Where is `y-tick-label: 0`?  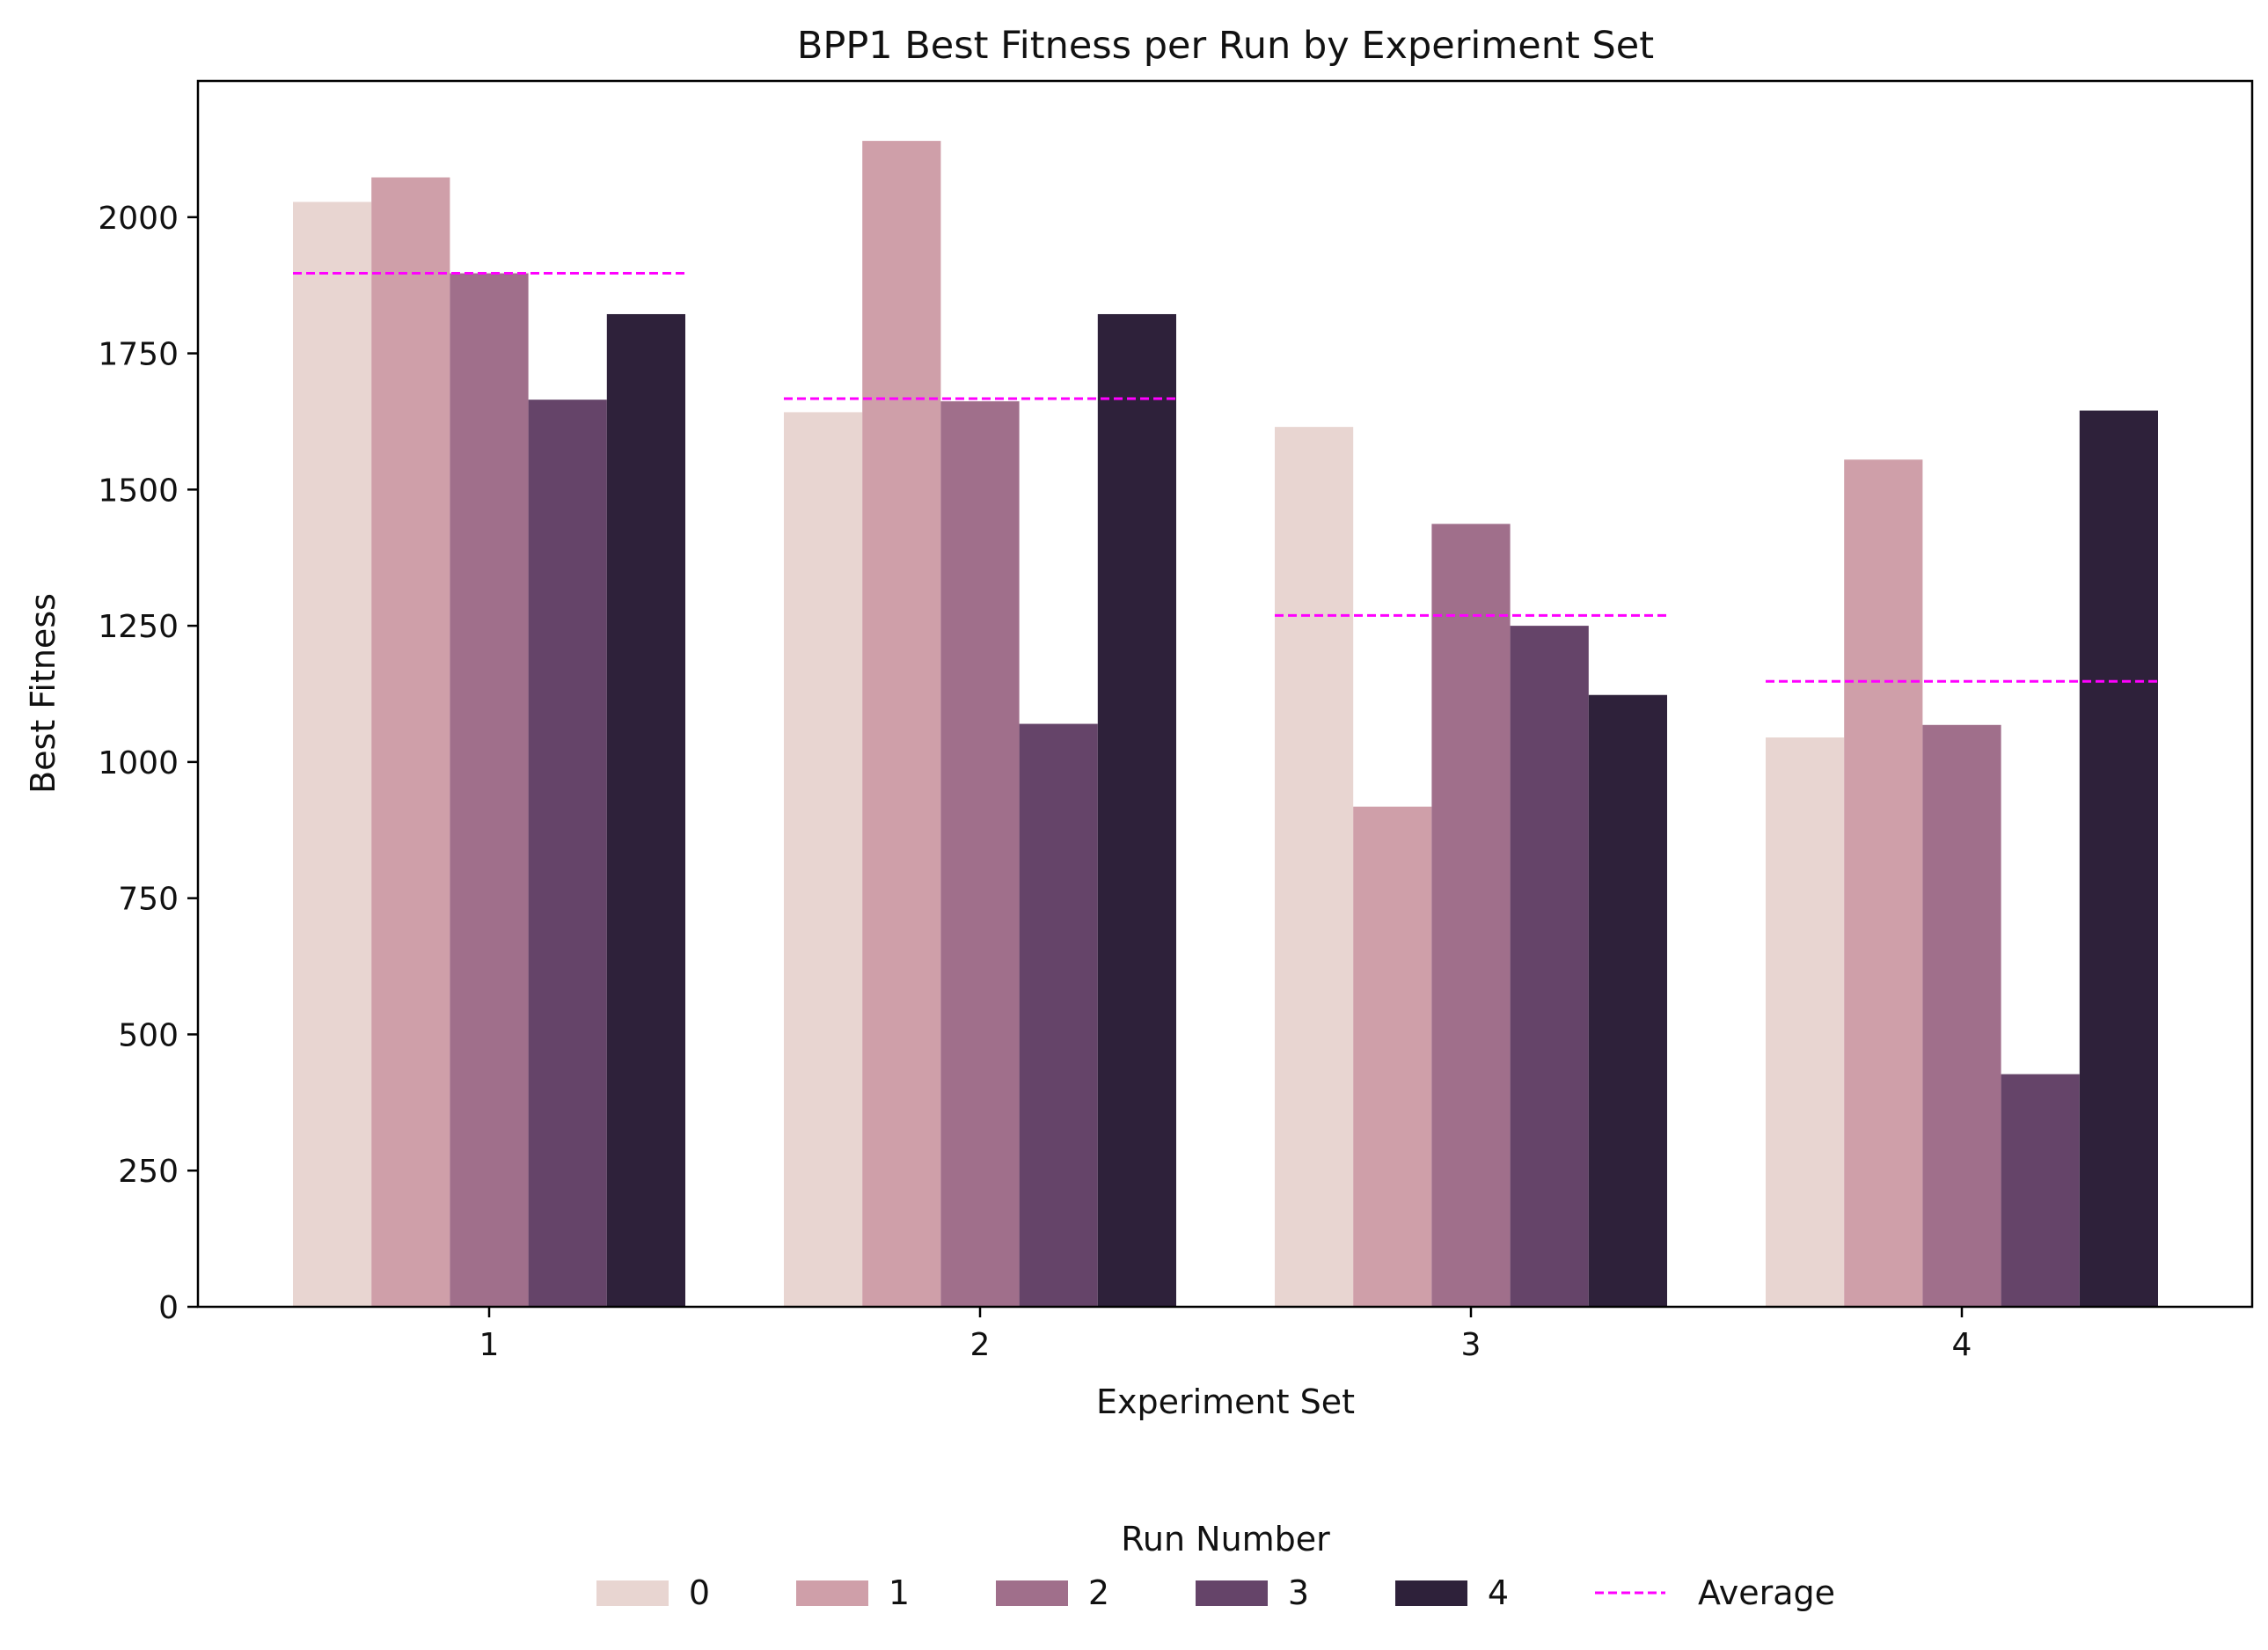
y-tick-label: 0 is located at coordinates (168, 1308).